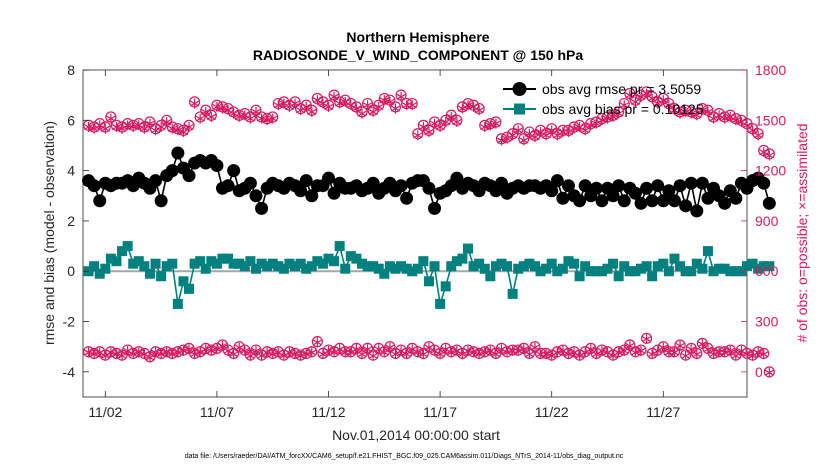 The width and height of the screenshot is (830, 470). I want to click on x-tick-label: 11/27, so click(663, 412).